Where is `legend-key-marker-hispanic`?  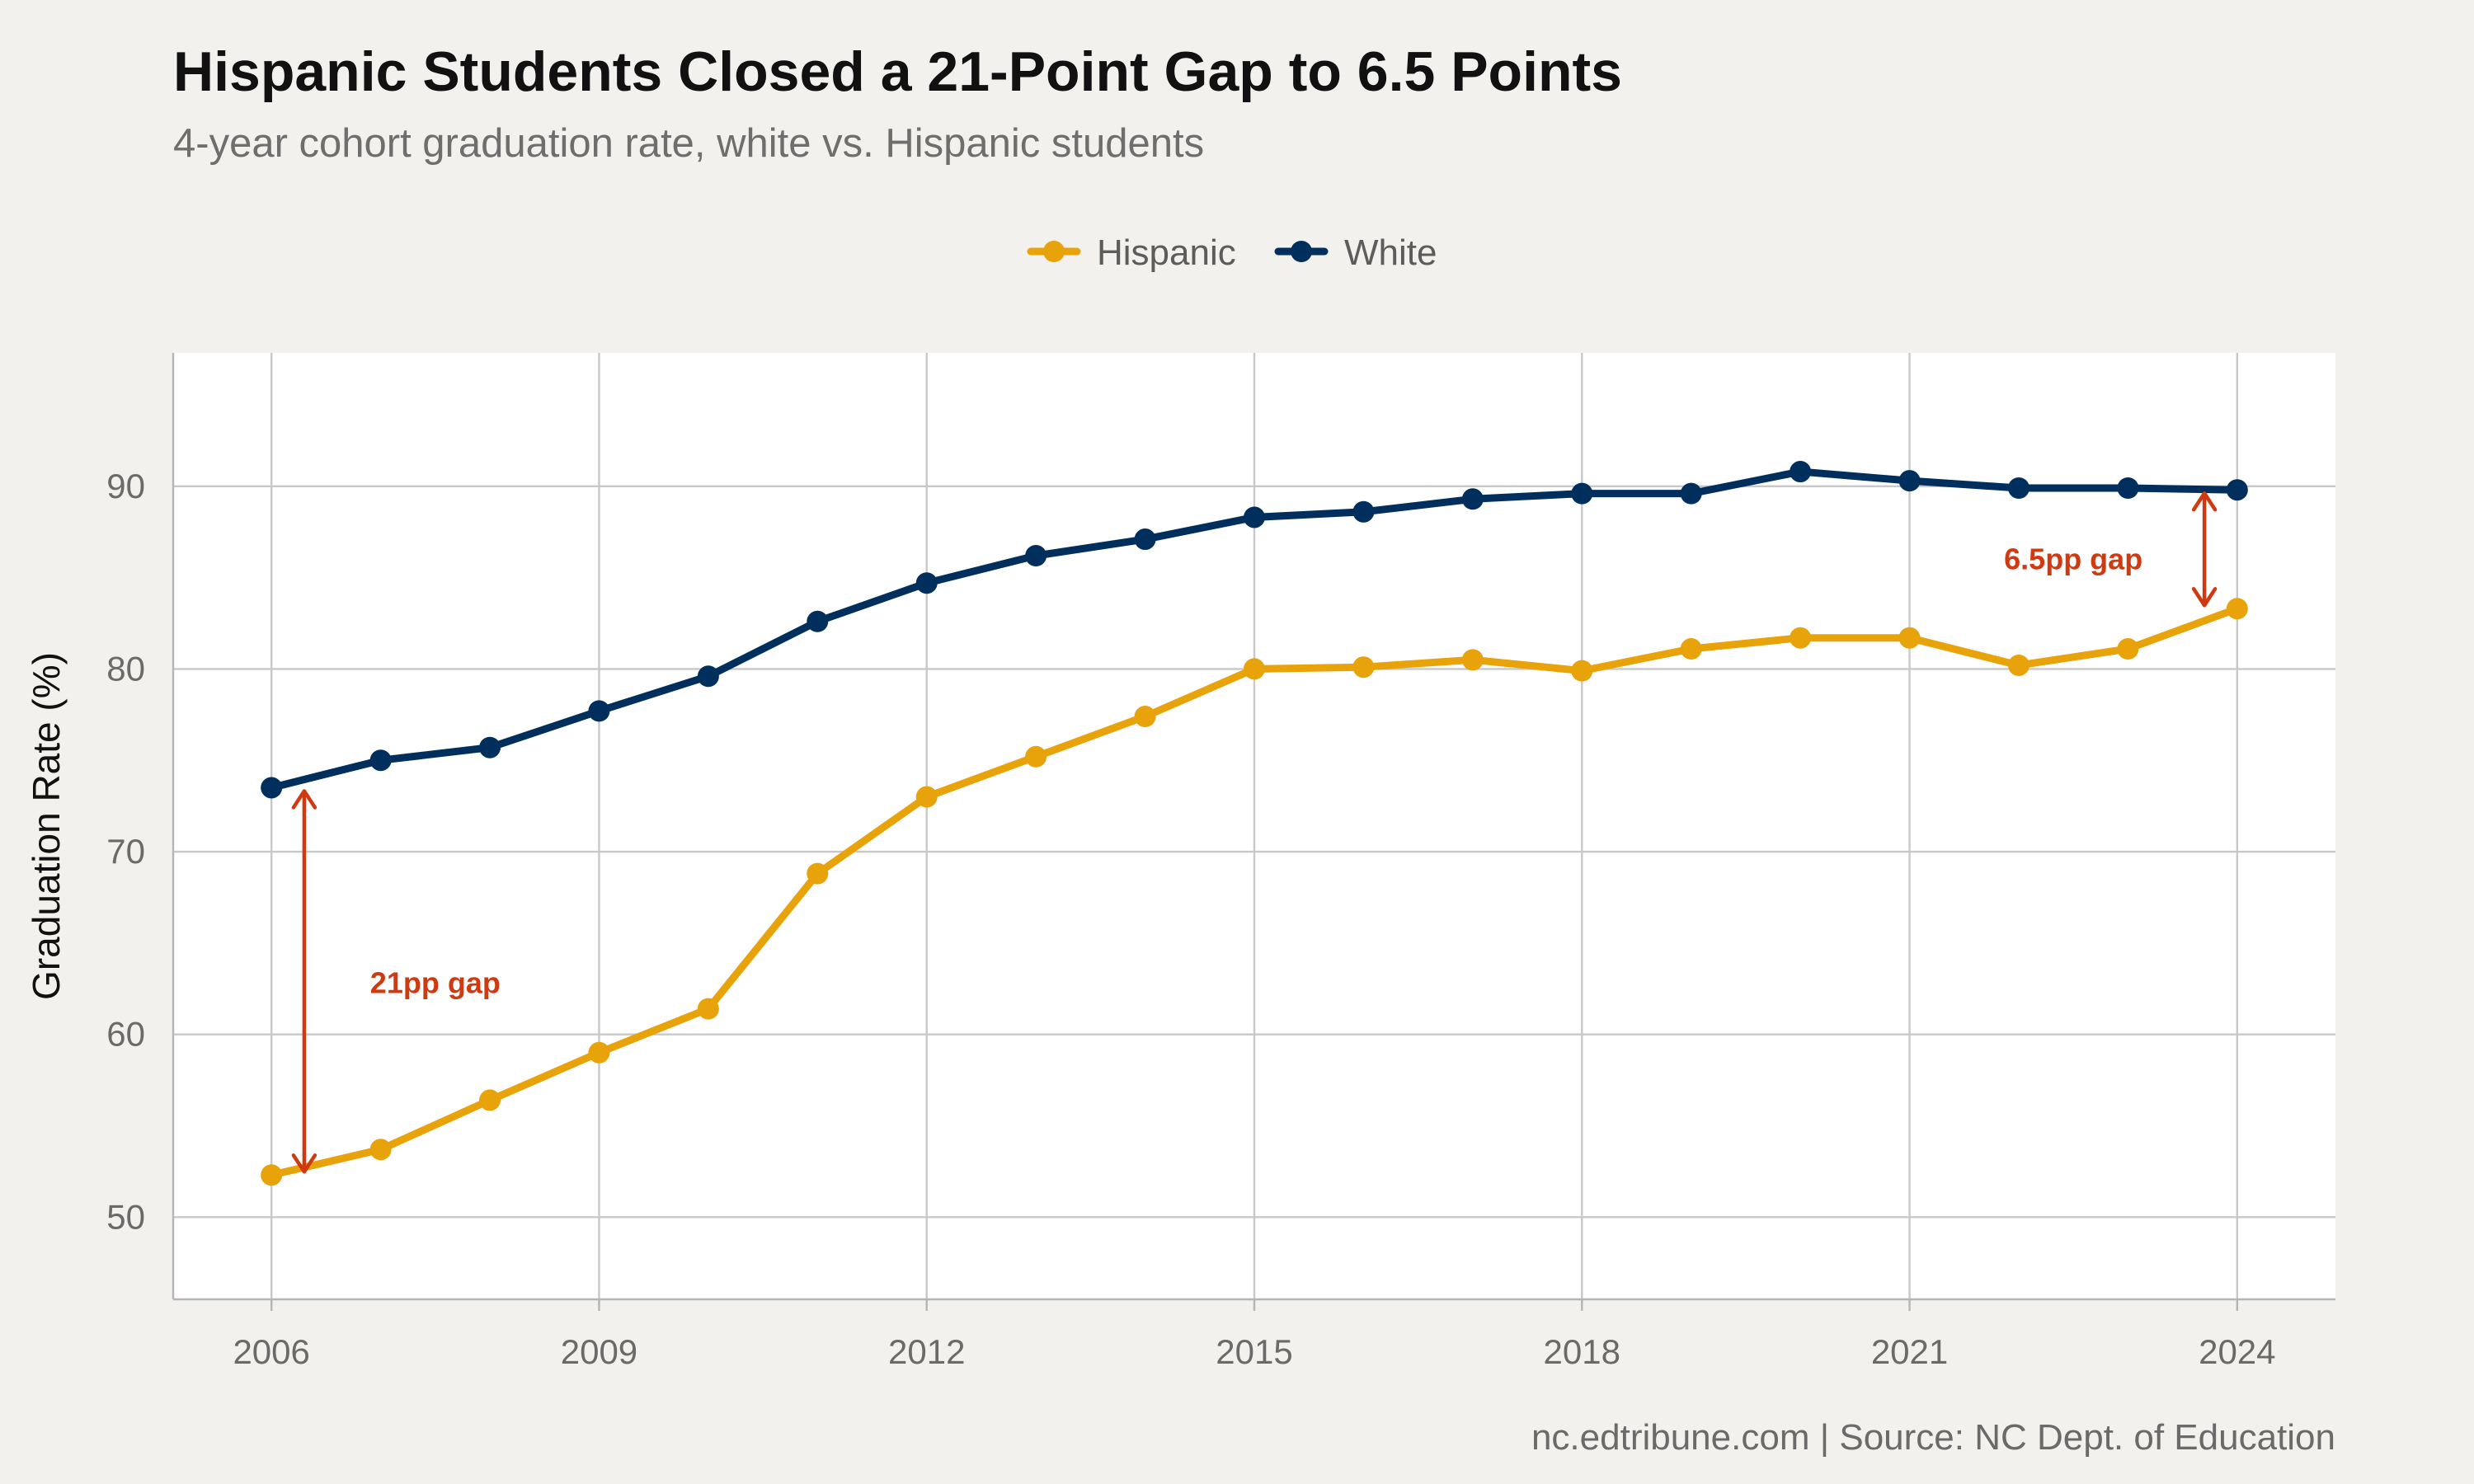 legend-key-marker-hispanic is located at coordinates (1054, 251).